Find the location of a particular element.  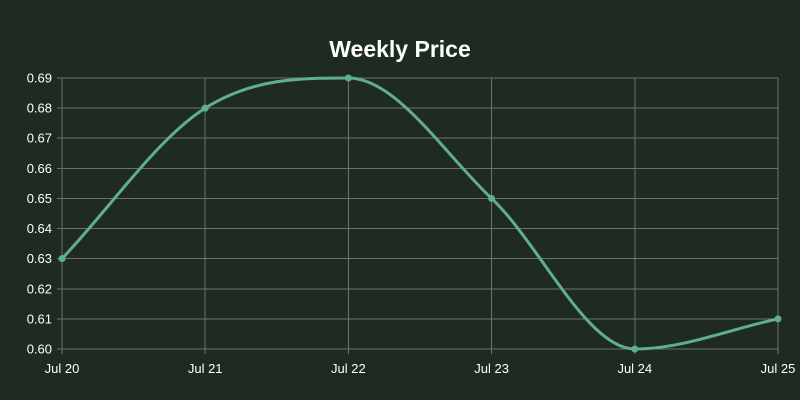

y-tick-label: 0.62 is located at coordinates (39, 288).